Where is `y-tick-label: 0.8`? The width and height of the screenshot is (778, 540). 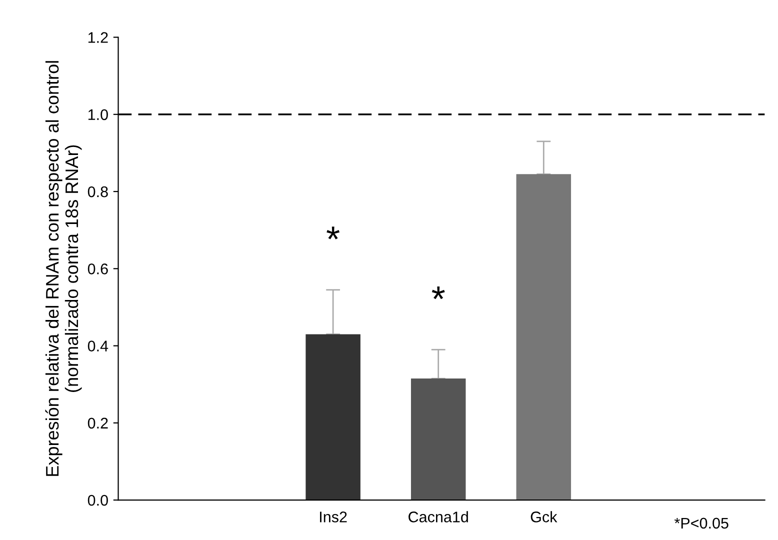
y-tick-label: 0.8 is located at coordinates (98, 192).